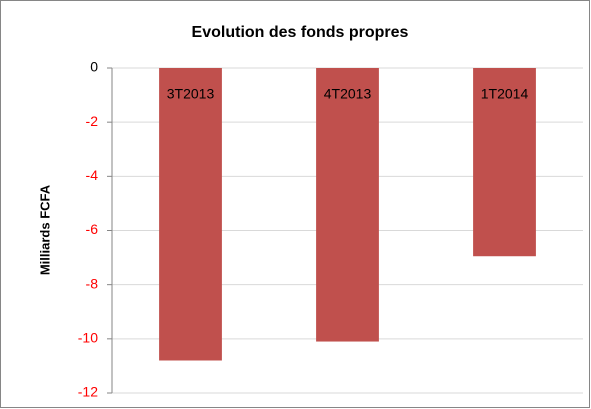 Image resolution: width=591 pixels, height=409 pixels. What do you see at coordinates (505, 94) in the screenshot?
I see `x-tick-label: 1T2014` at bounding box center [505, 94].